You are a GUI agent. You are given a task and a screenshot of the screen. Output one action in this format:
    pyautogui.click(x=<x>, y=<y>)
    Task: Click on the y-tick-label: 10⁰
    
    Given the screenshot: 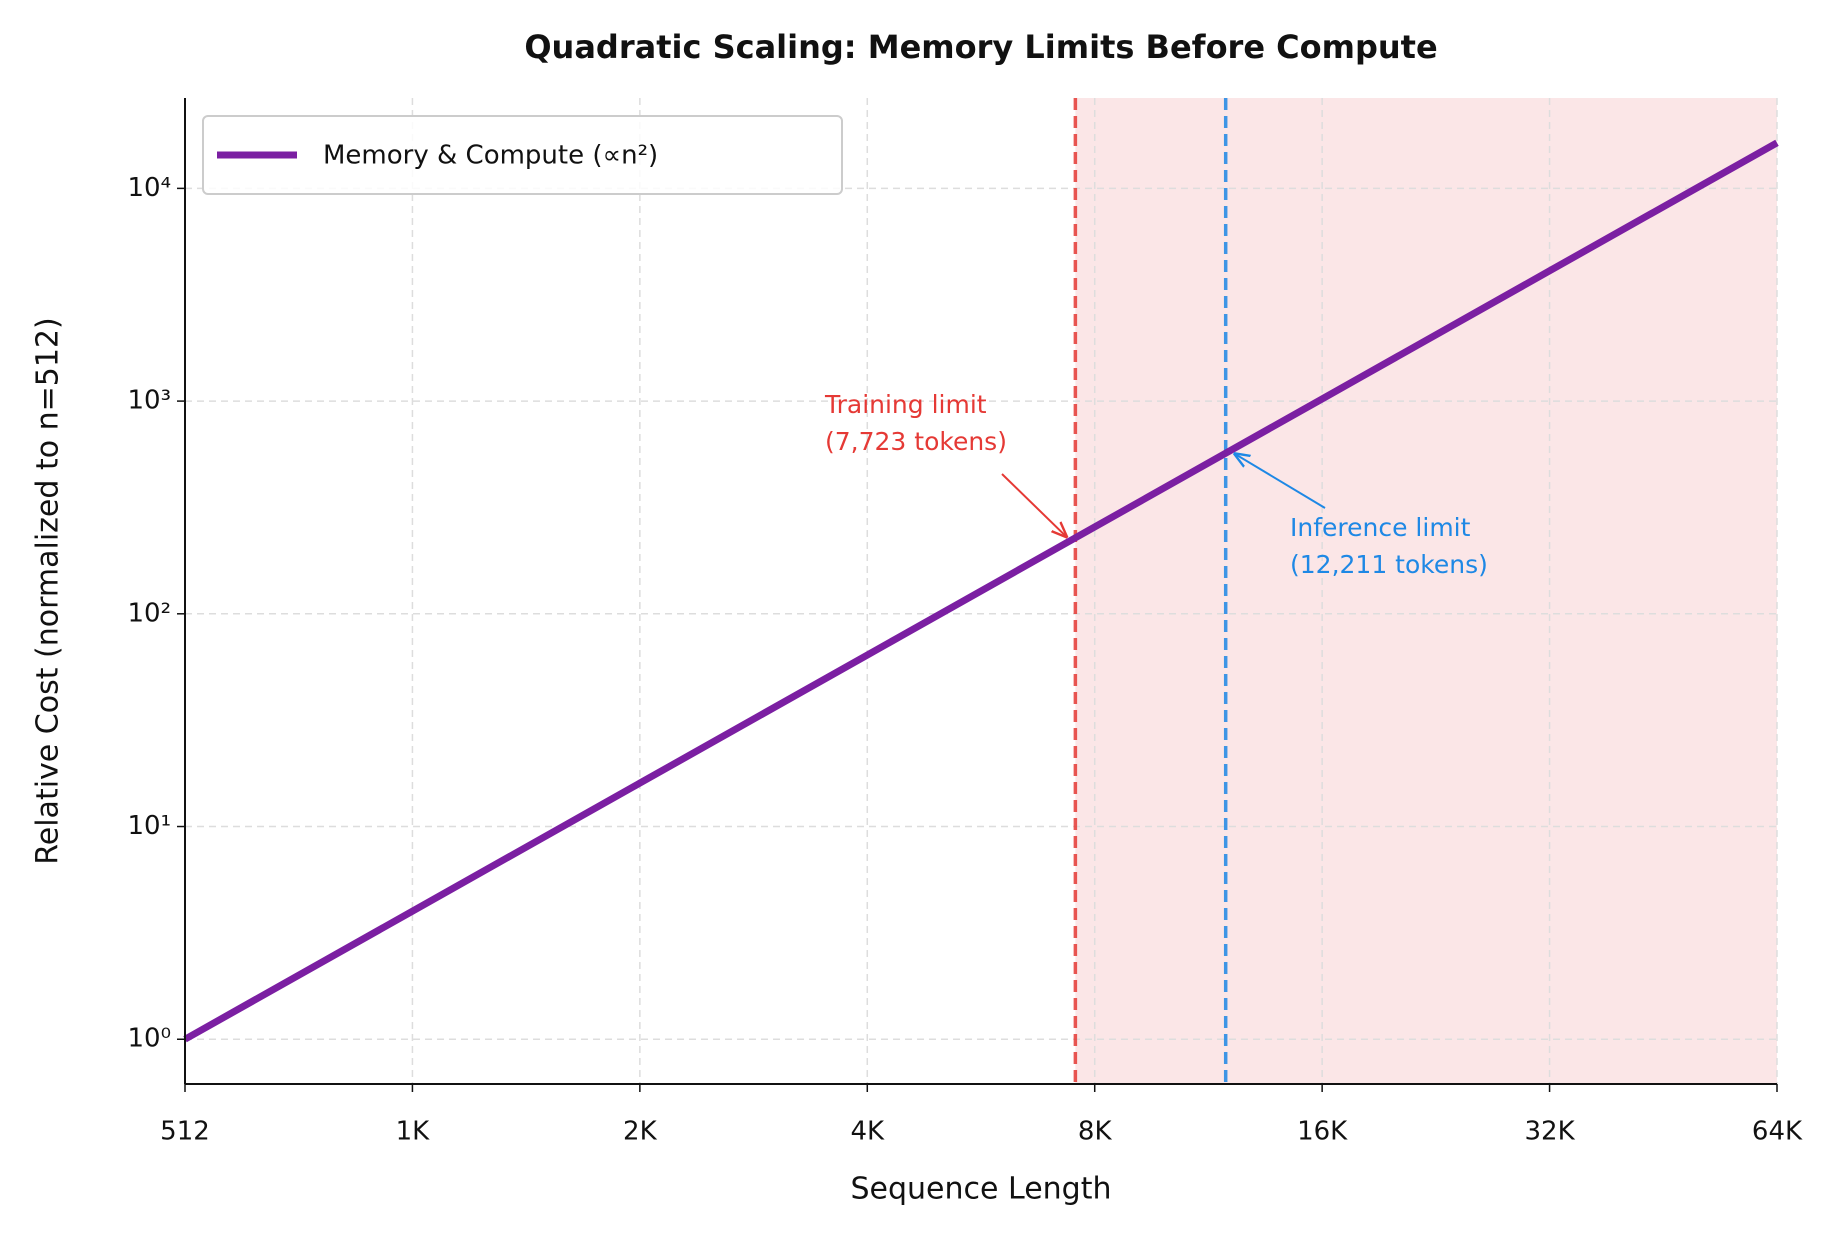 What is the action you would take?
    pyautogui.click(x=149, y=1039)
    